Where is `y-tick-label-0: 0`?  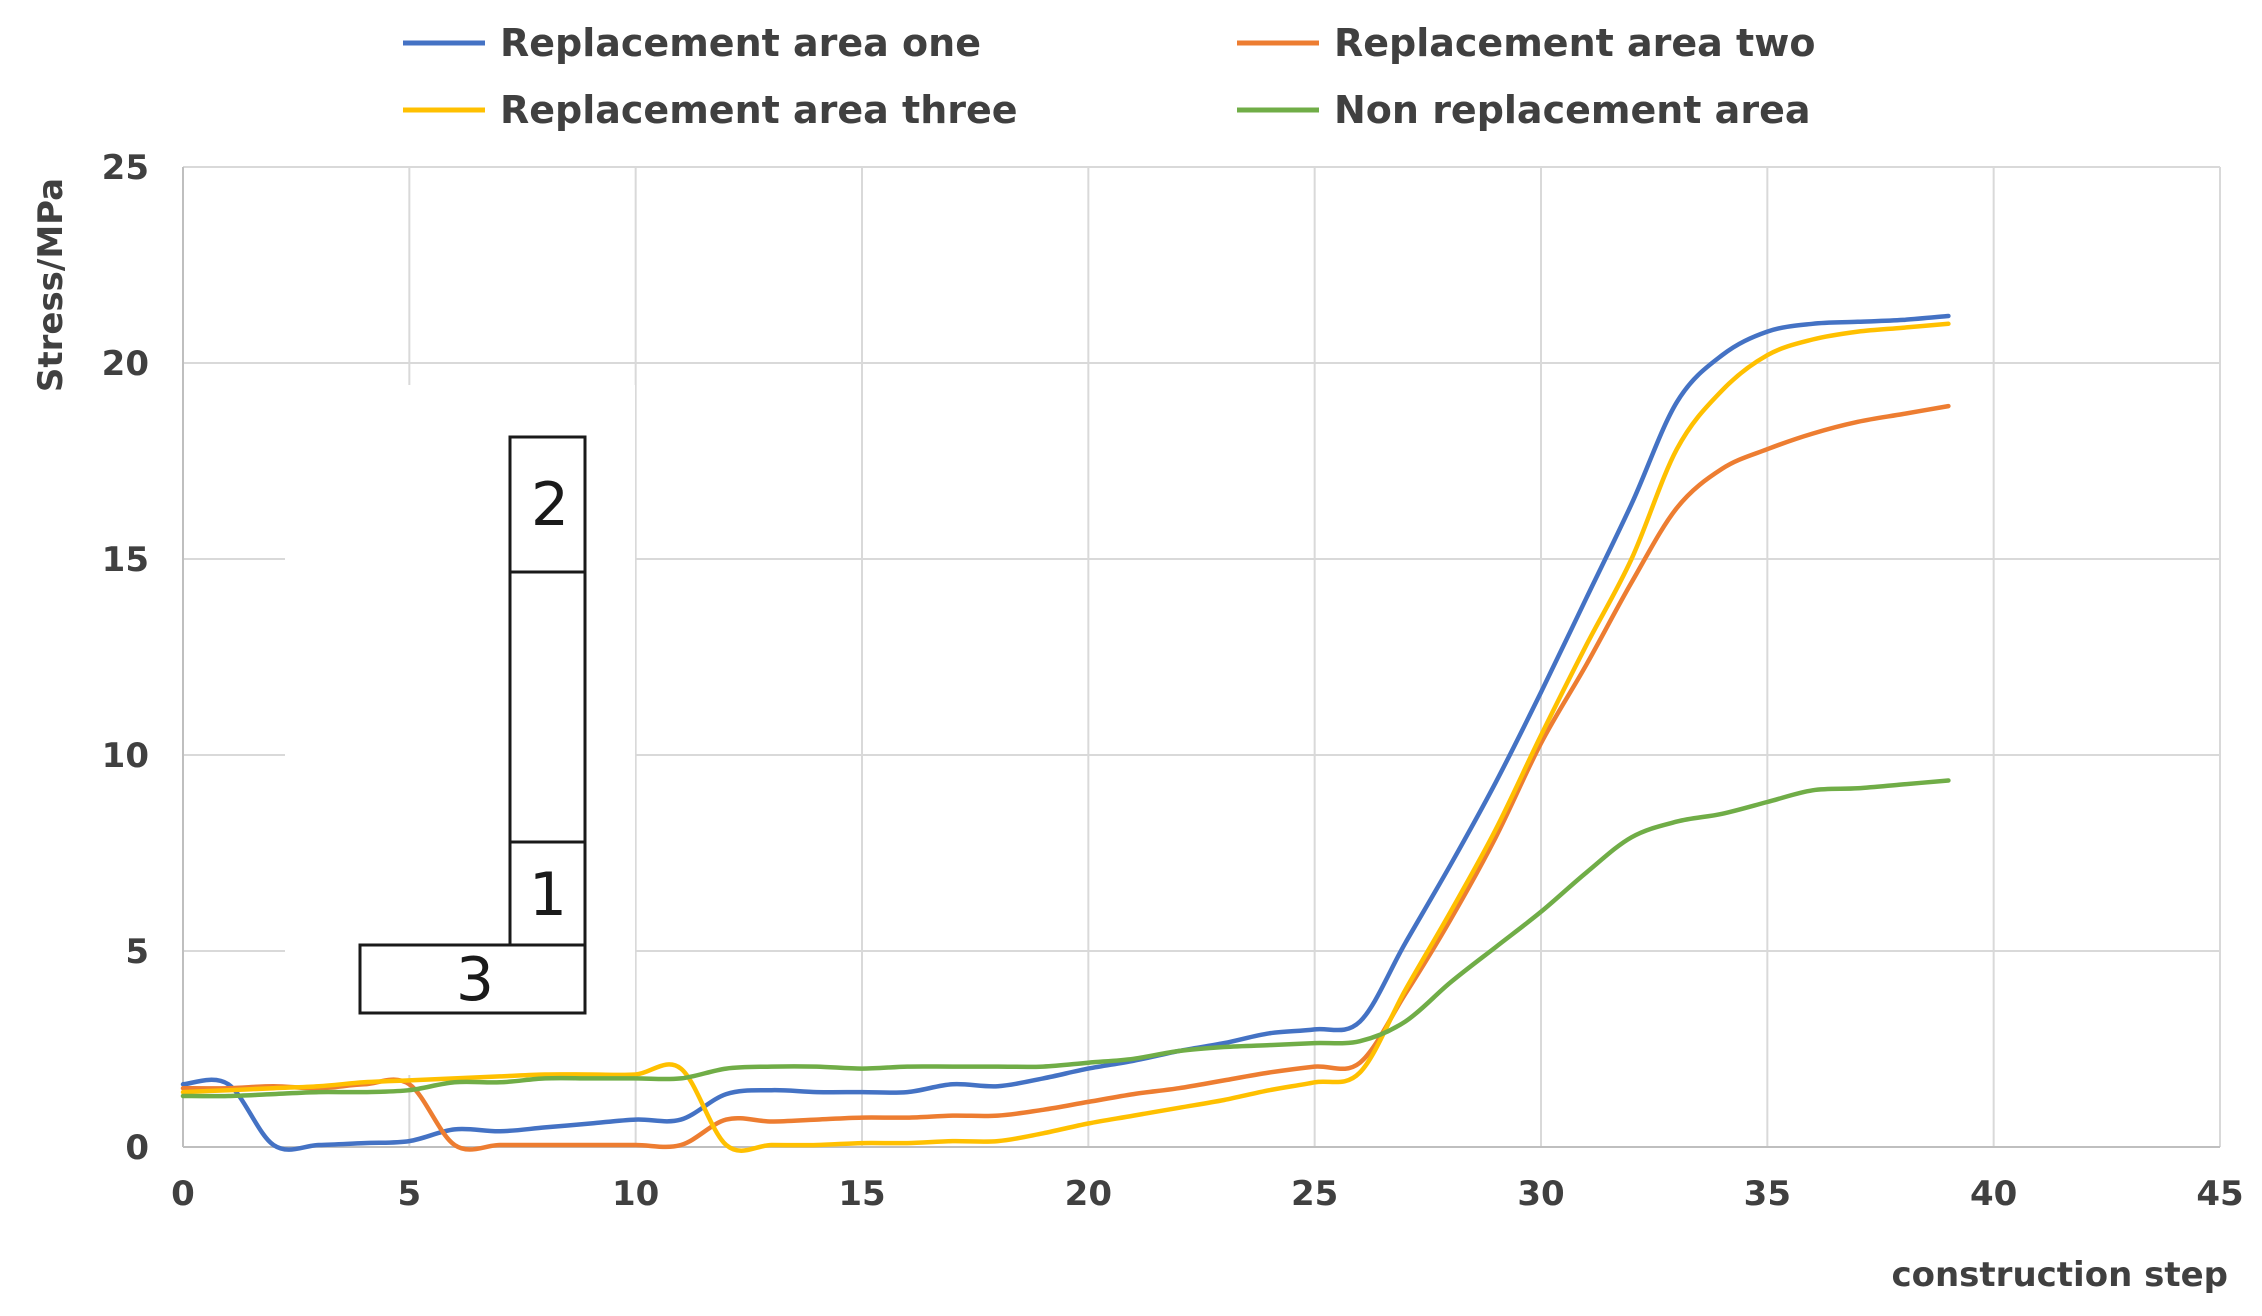 y-tick-label-0: 0 is located at coordinates (137, 1148).